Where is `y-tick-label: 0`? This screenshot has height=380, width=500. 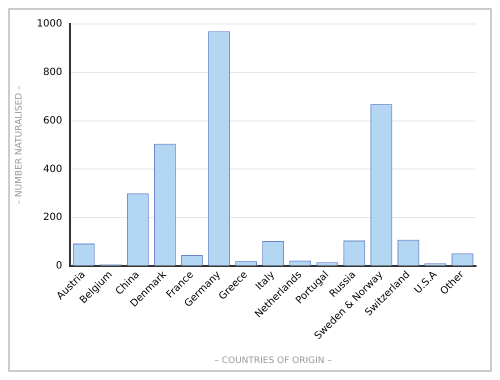
y-tick-label: 0 is located at coordinates (59, 266).